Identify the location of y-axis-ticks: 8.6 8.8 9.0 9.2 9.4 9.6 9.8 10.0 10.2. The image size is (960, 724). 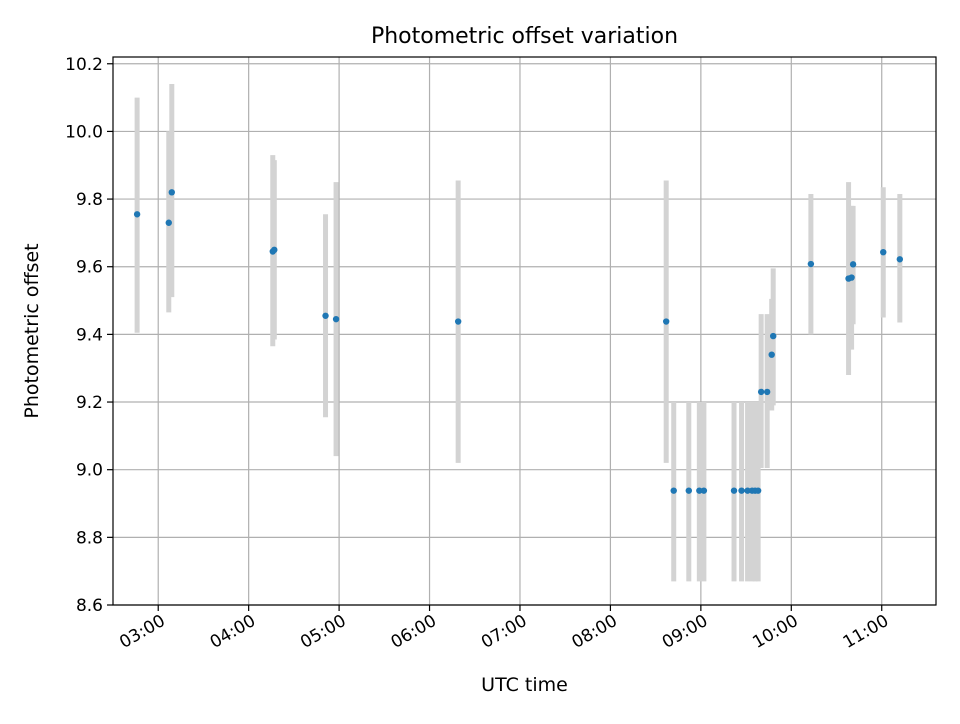
(89, 335).